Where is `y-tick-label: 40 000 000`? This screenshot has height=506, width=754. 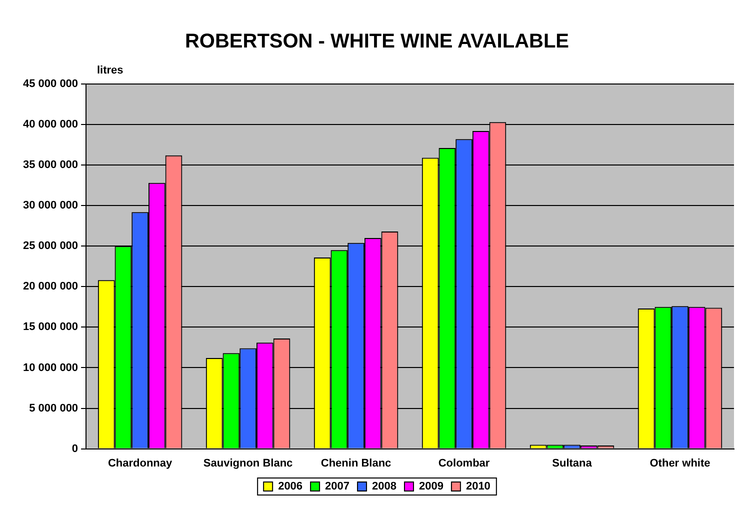 y-tick-label: 40 000 000 is located at coordinates (50, 124).